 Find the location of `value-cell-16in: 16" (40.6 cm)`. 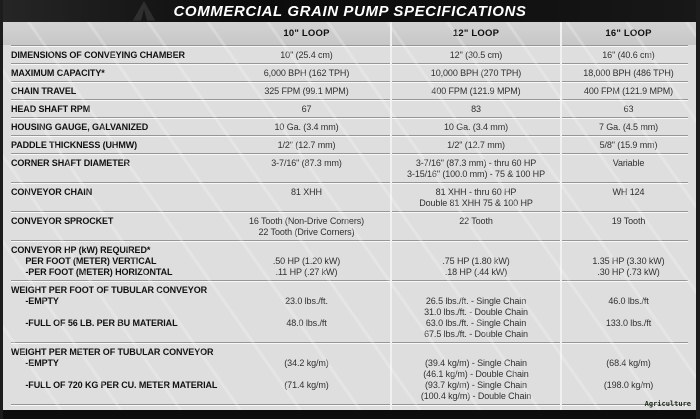

value-cell-16in: 16" (40.6 cm) is located at coordinates (628, 55).